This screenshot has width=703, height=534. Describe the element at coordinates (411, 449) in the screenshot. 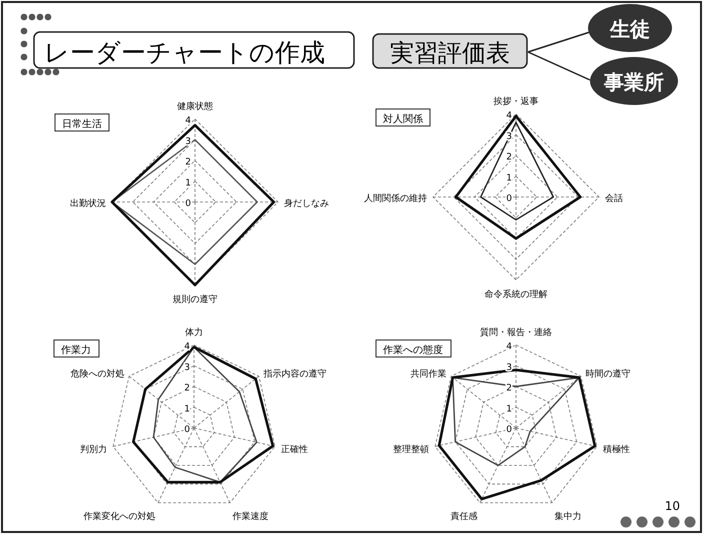

I see `spoke-label: 整理整頓` at that location.